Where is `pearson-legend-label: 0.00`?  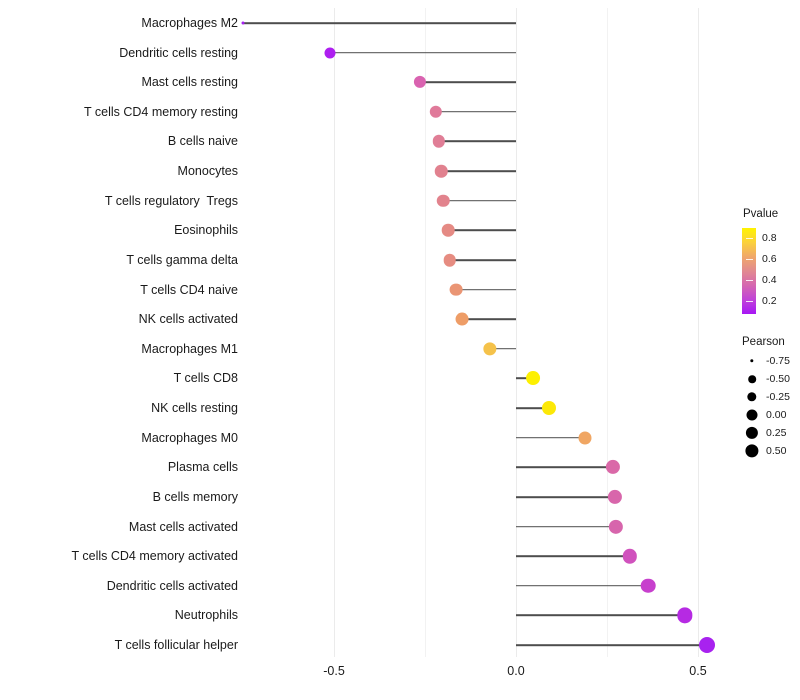 pearson-legend-label: 0.00 is located at coordinates (776, 415).